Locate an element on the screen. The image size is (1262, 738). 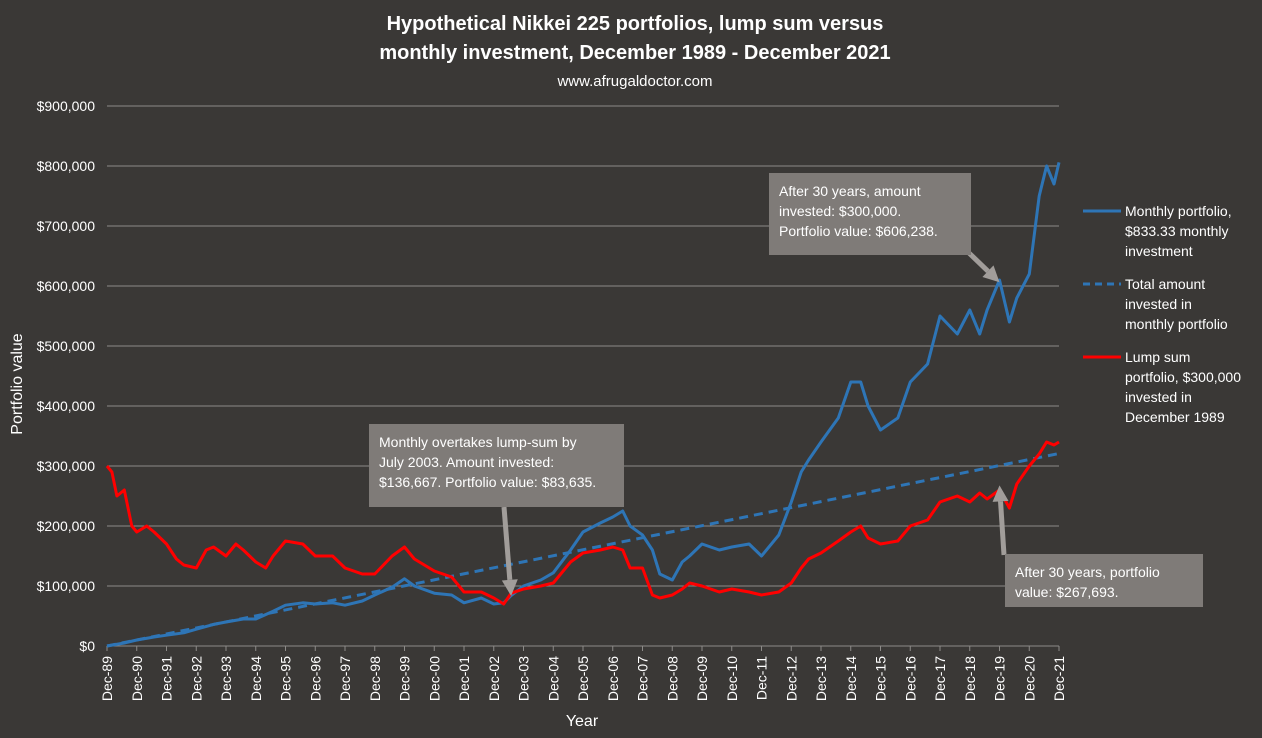
y-tick-label: $200,000 is located at coordinates (66, 526).